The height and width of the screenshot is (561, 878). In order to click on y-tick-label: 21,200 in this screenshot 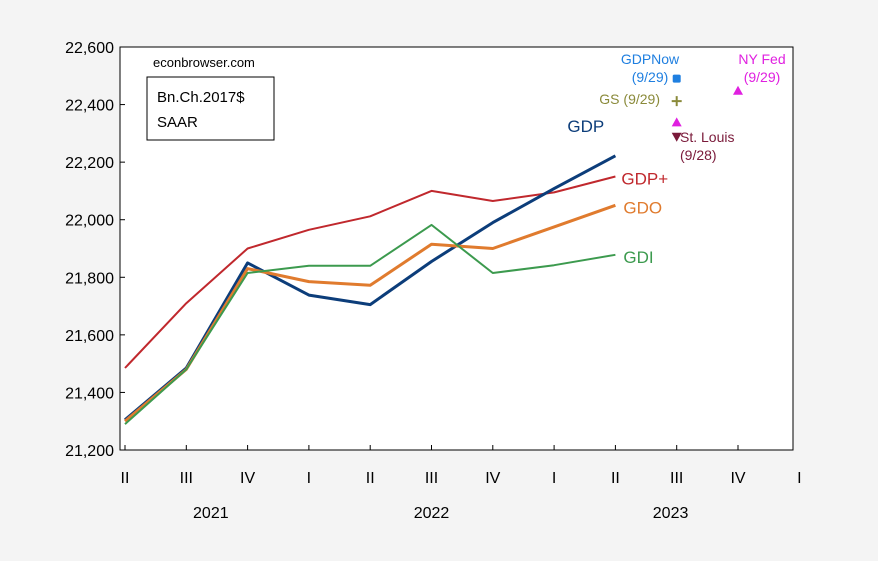, I will do `click(89, 451)`.